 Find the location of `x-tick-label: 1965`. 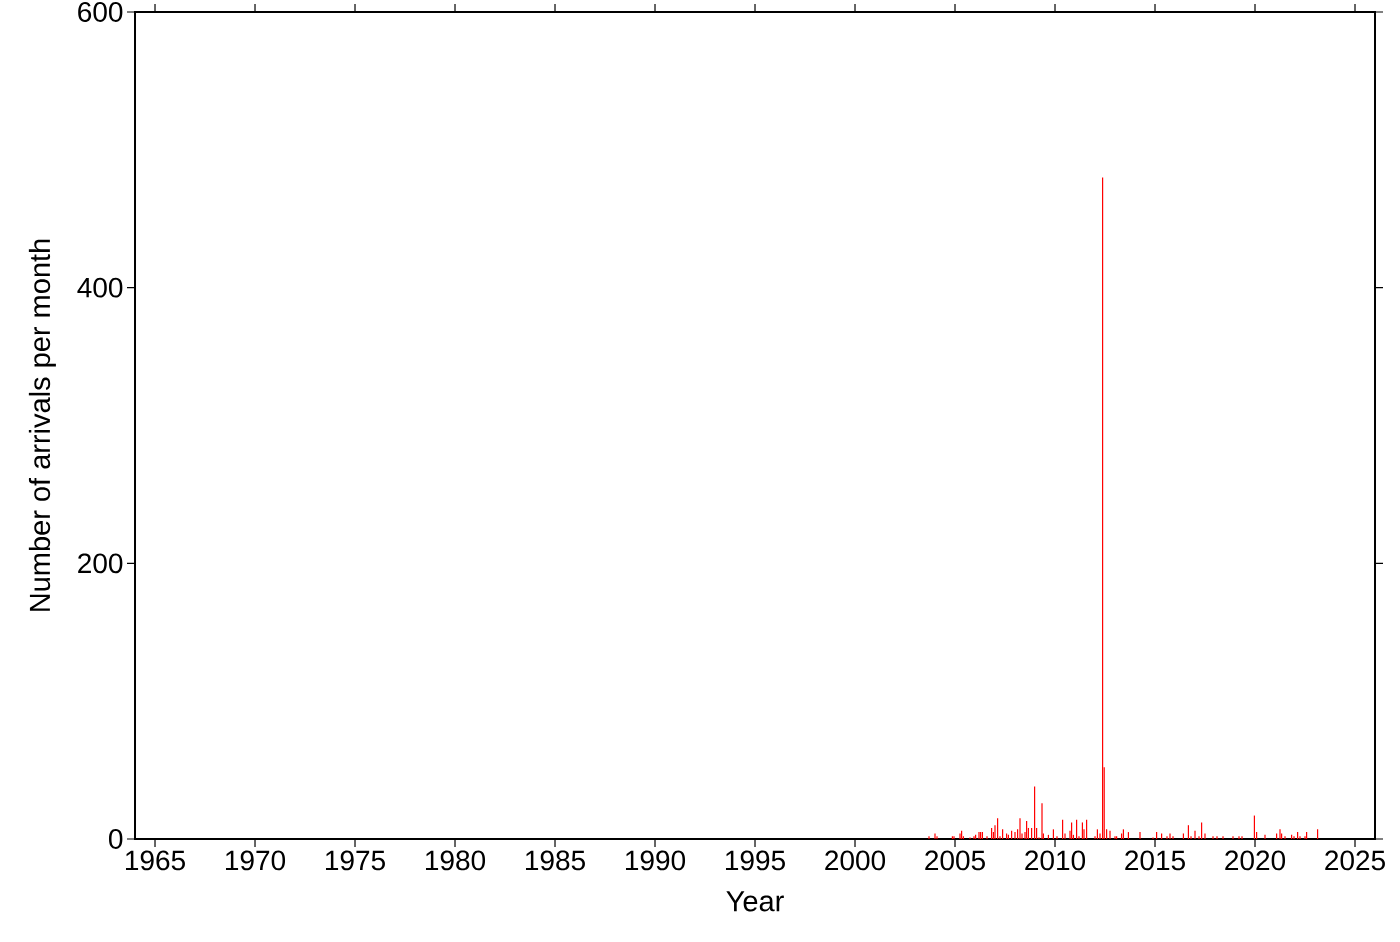

x-tick-label: 1965 is located at coordinates (155, 860).